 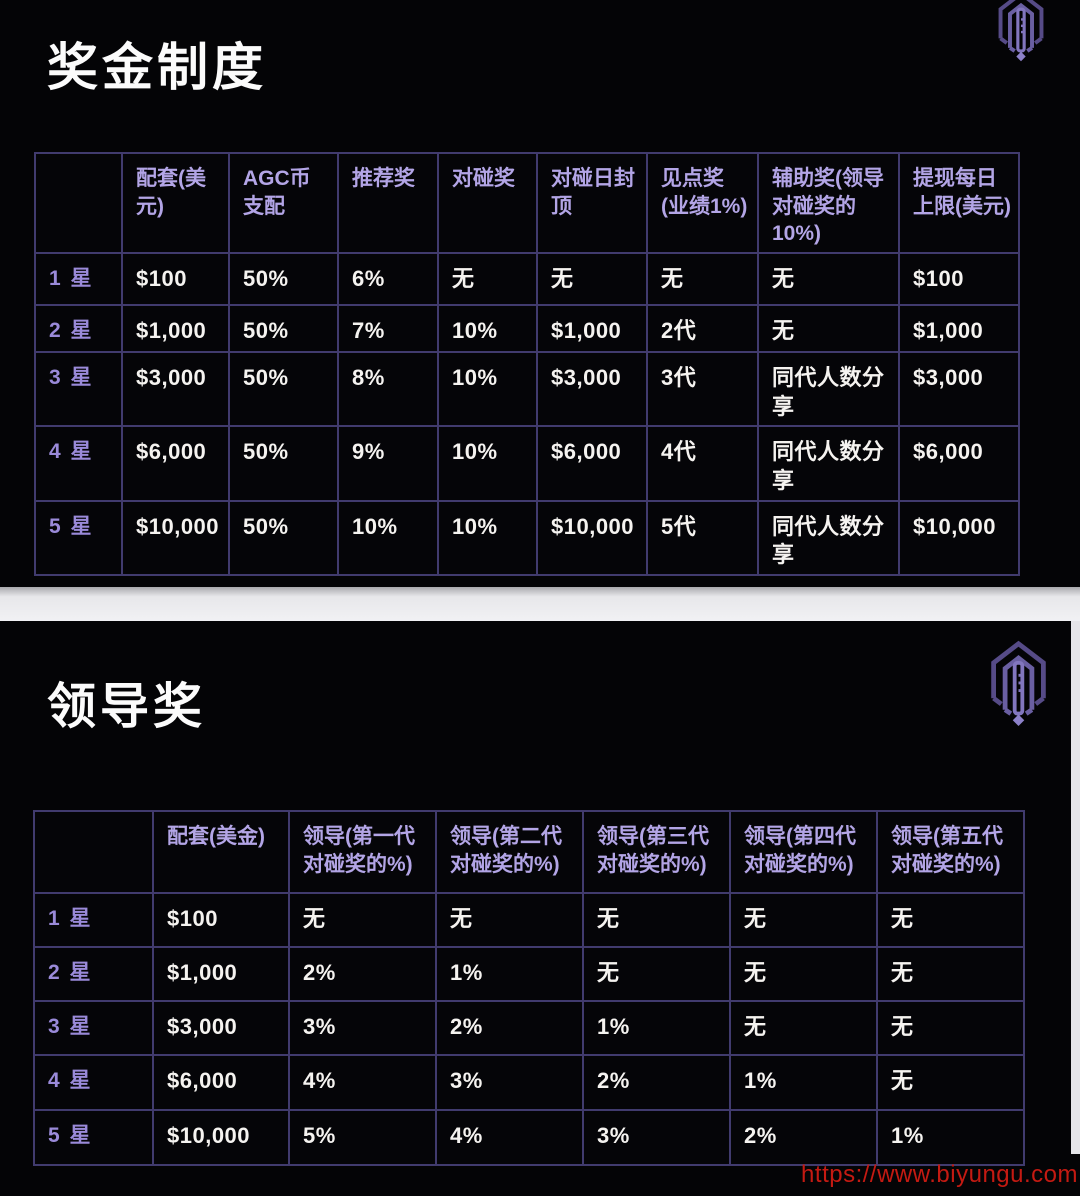 I want to click on header-cell: 领导(第一代对碰奖的%), so click(x=362, y=852).